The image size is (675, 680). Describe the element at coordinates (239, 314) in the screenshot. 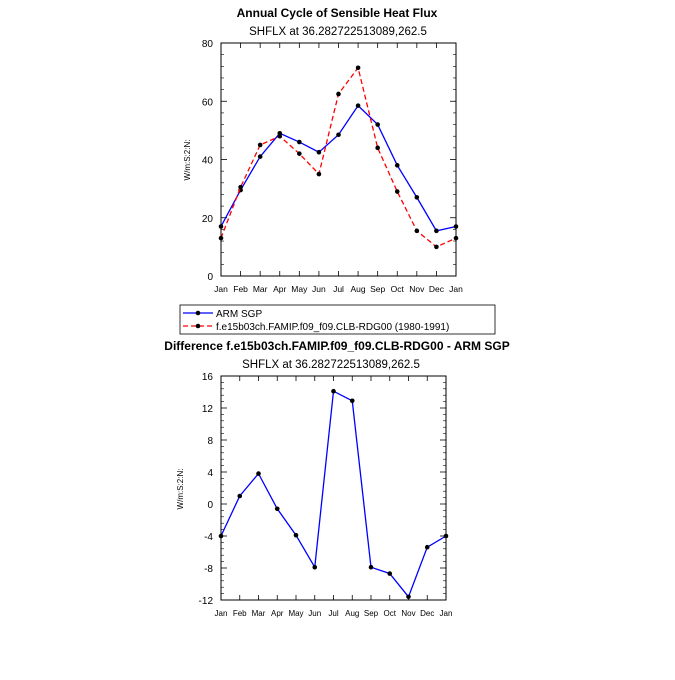

I see `legend-label-arm-sgp: ARM SGP` at that location.